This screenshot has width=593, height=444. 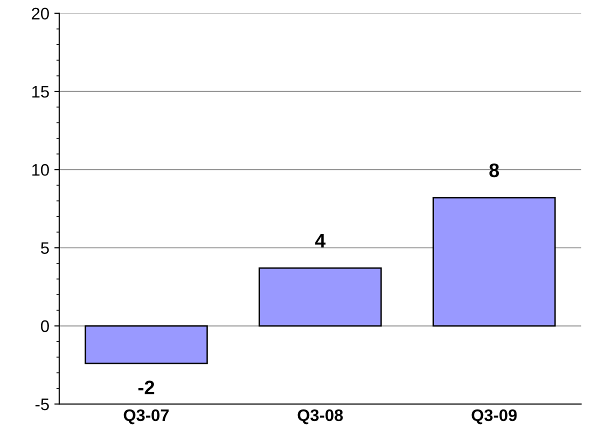 What do you see at coordinates (146, 416) in the screenshot?
I see `x-tick-label: Q3-07` at bounding box center [146, 416].